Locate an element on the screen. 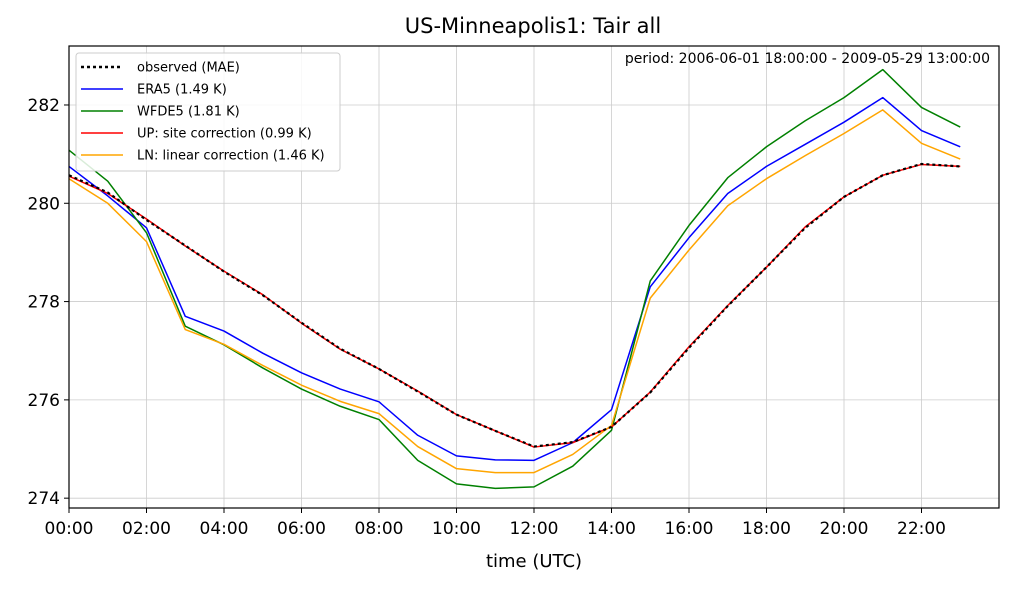  legend-box is located at coordinates (208, 112).